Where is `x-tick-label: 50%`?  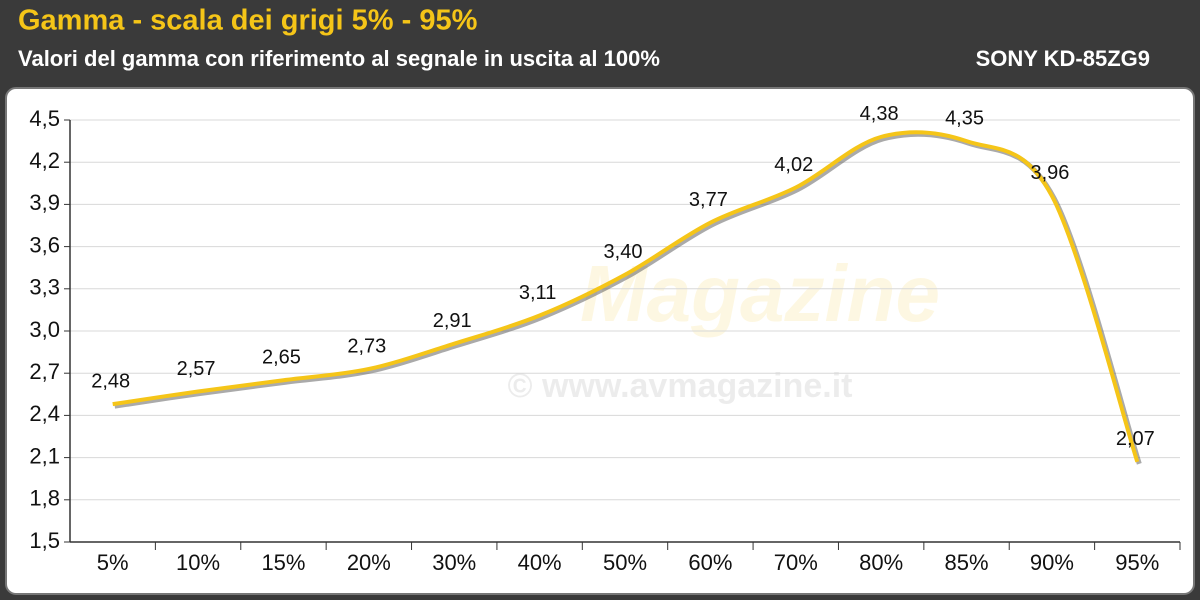 x-tick-label: 50% is located at coordinates (625, 562).